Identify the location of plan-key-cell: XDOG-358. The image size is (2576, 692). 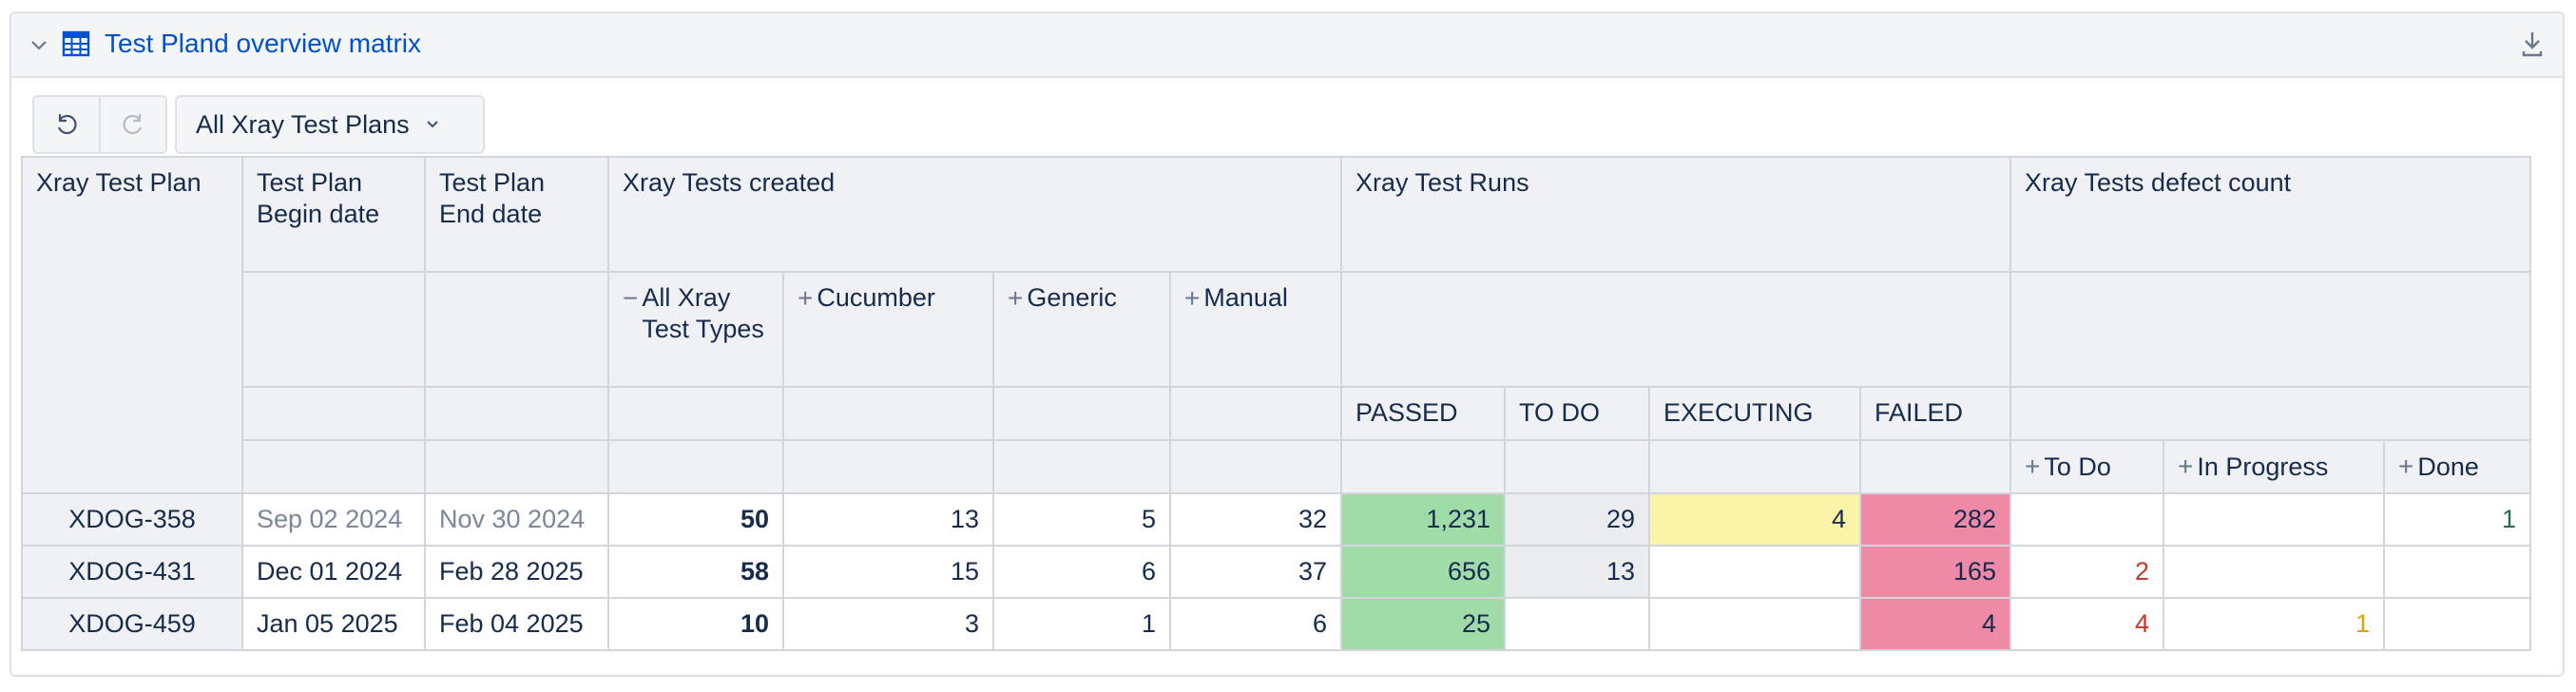
(132, 519).